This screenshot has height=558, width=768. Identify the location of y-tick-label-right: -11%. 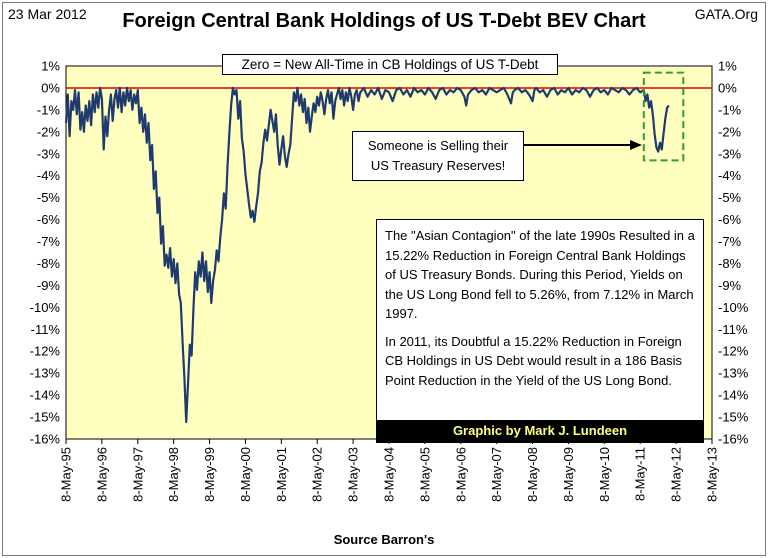
(733, 329).